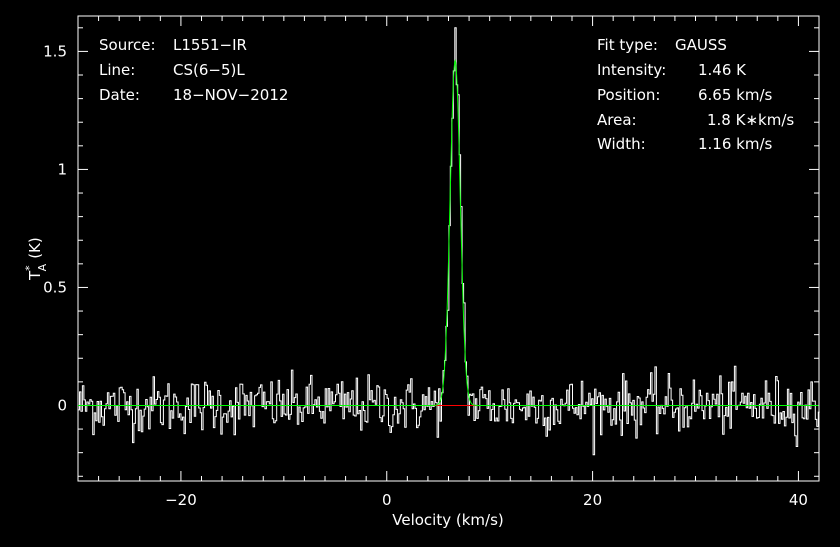 The height and width of the screenshot is (547, 840). I want to click on info-right-key: Intensity:, so click(631, 70).